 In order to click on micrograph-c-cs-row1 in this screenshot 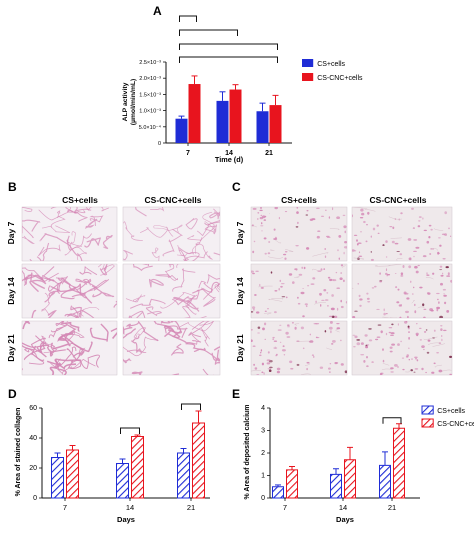, I will do `click(299, 233)`.